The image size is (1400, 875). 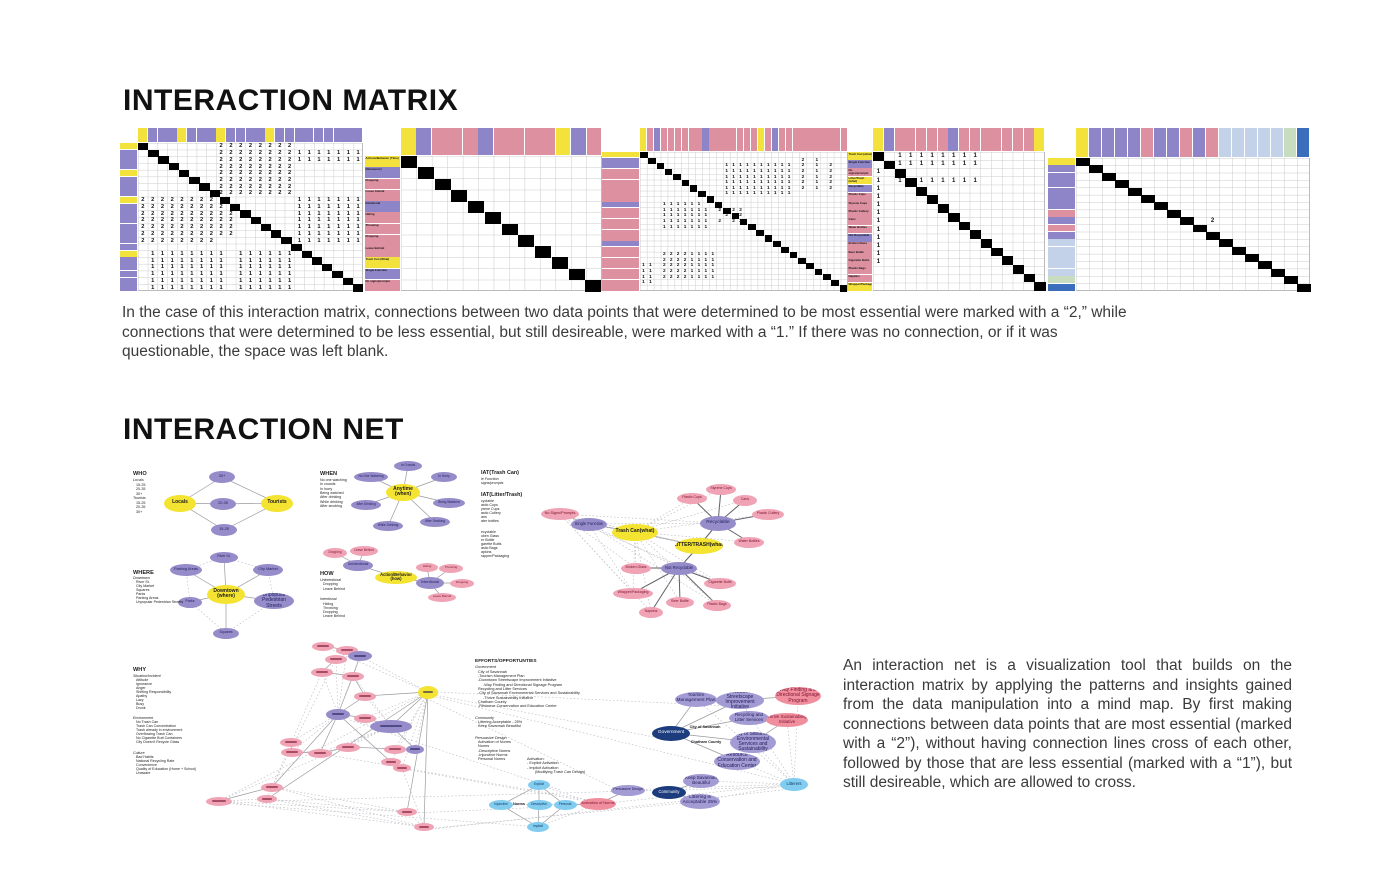 I want to click on net-node: Throwing, so click(x=451, y=568).